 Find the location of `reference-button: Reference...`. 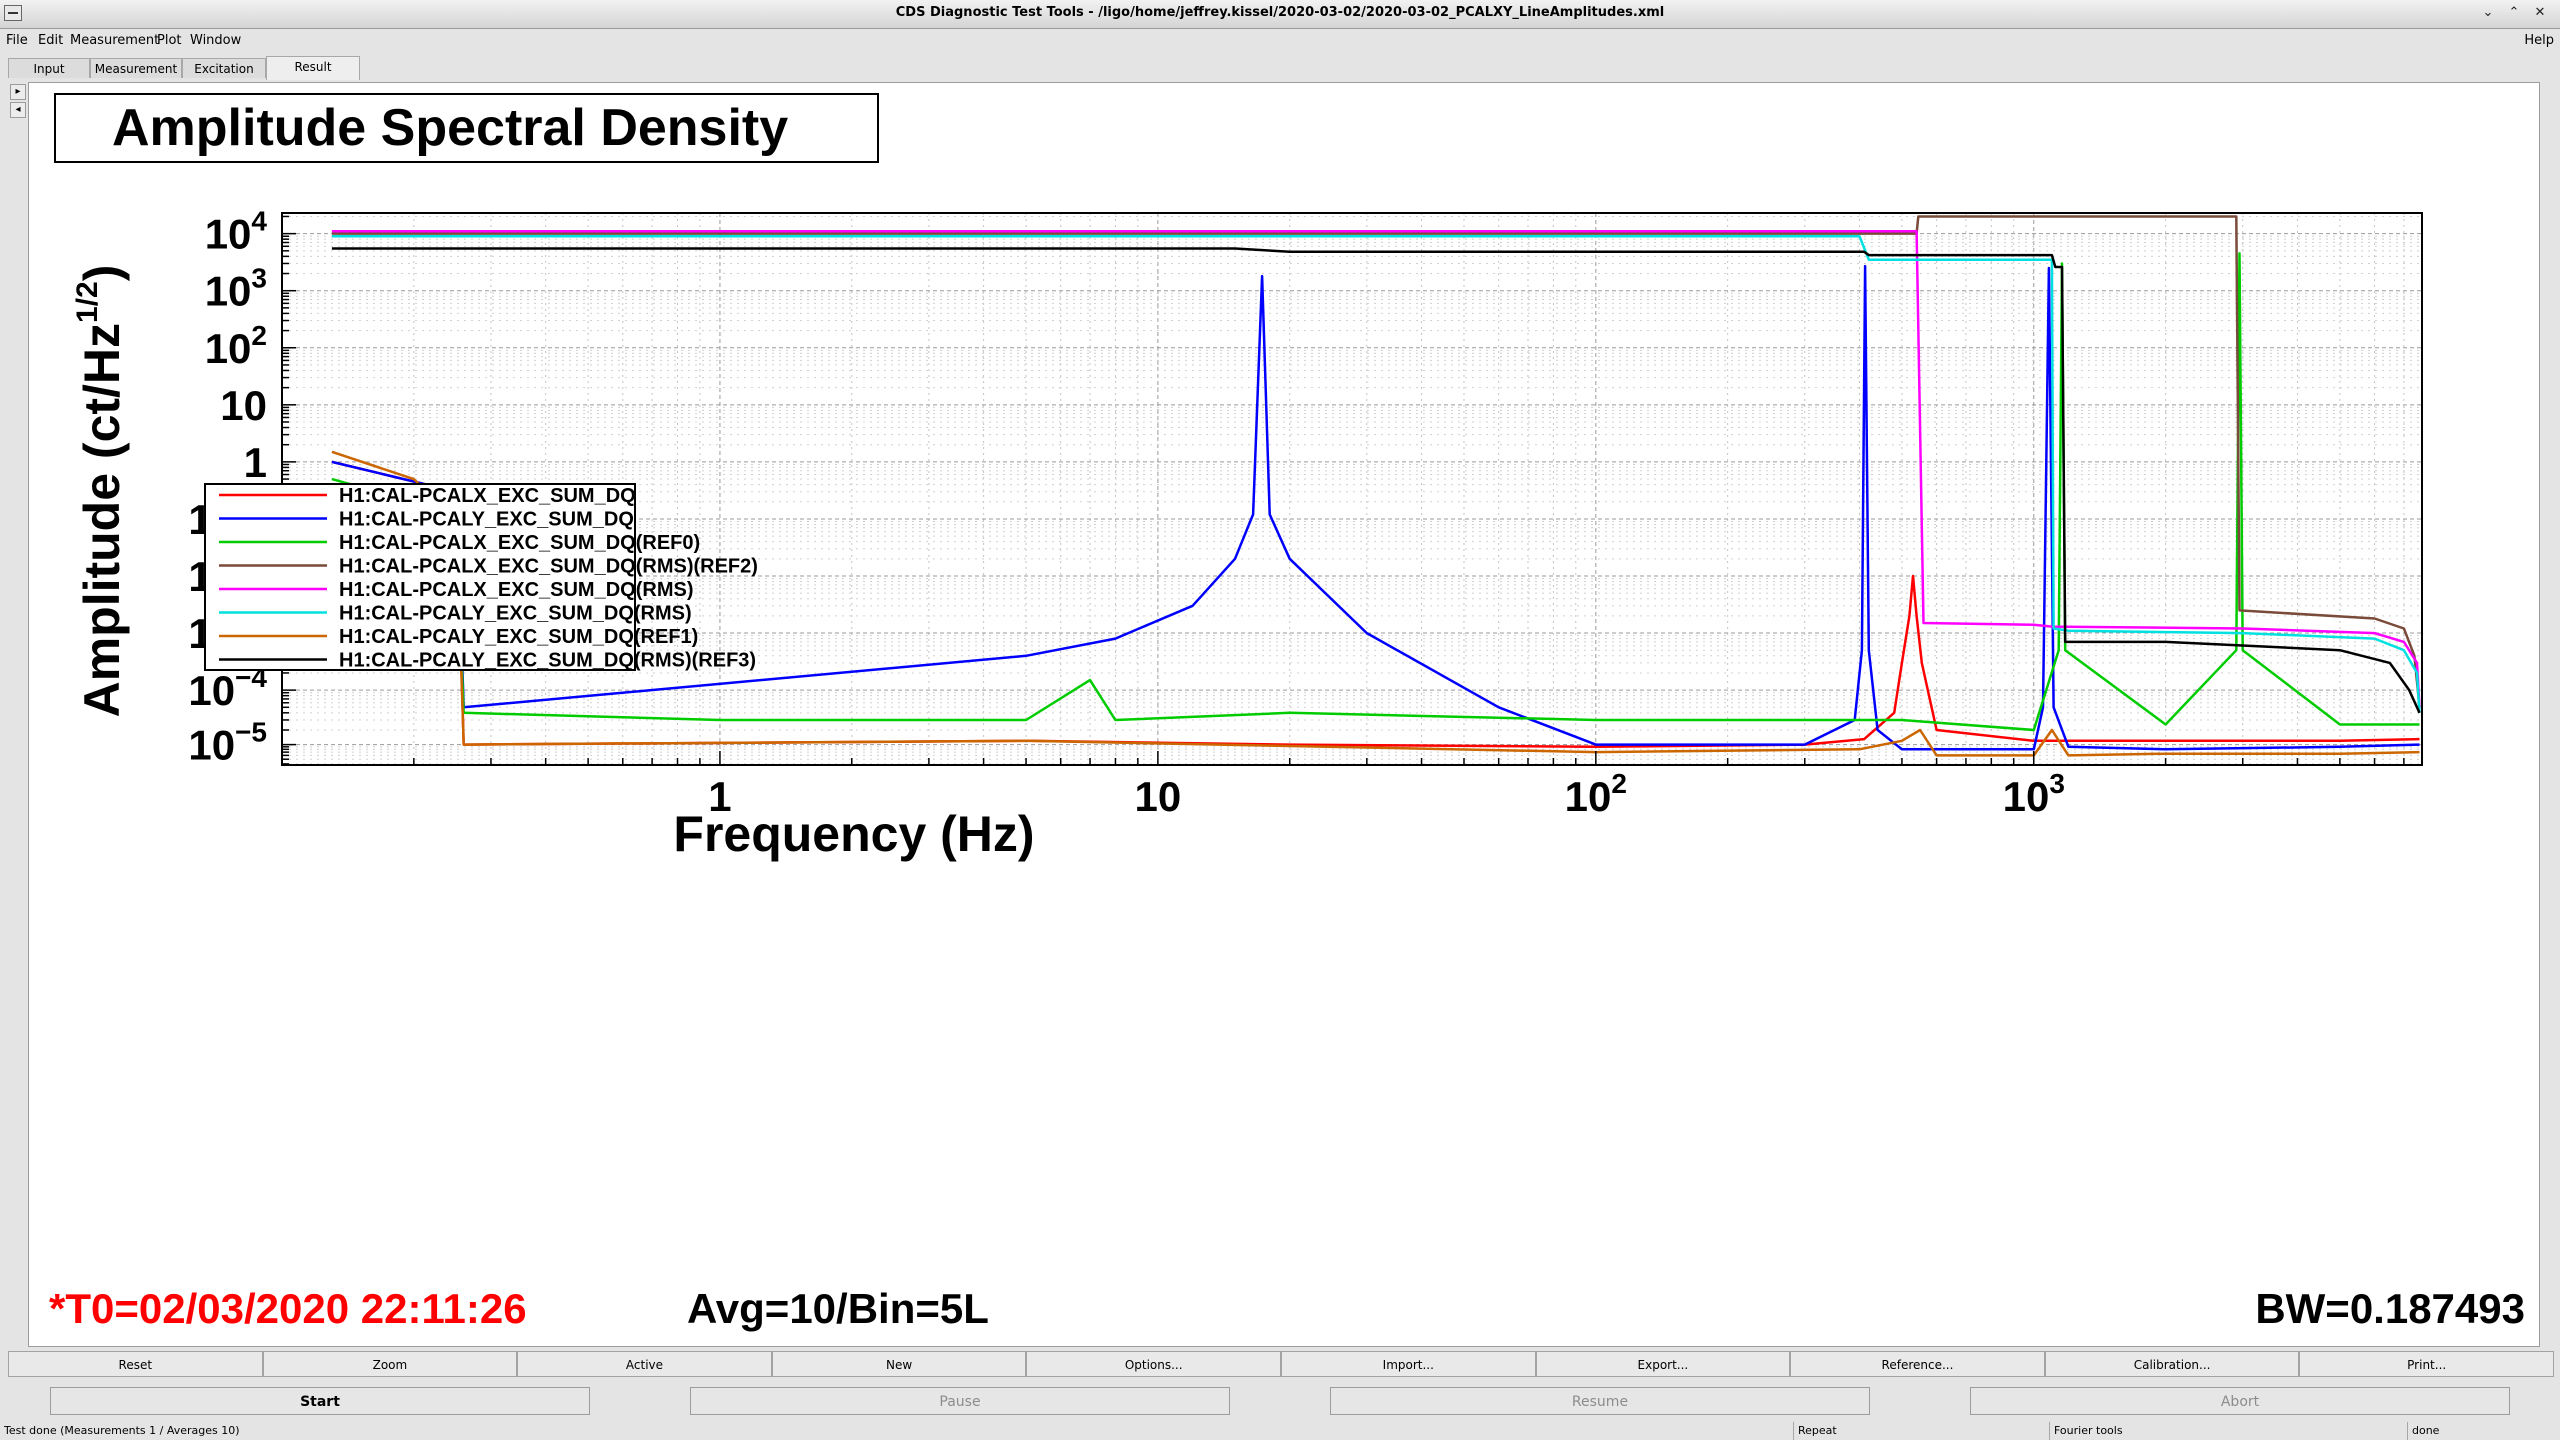

reference-button: Reference... is located at coordinates (1917, 1364).